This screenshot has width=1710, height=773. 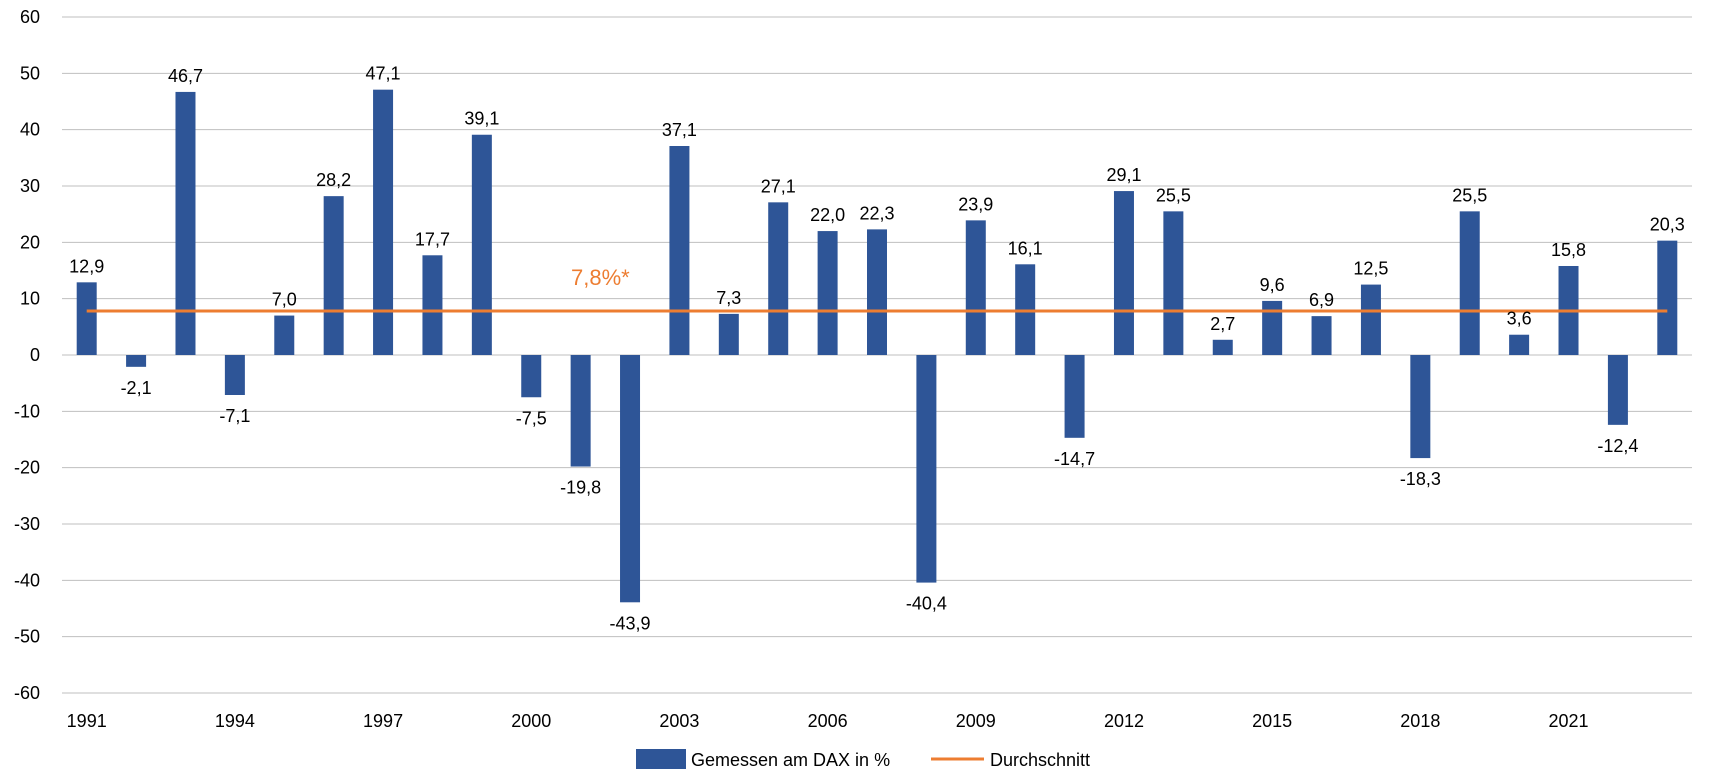 What do you see at coordinates (728, 298) in the screenshot?
I see `data-label-2004: 7,3` at bounding box center [728, 298].